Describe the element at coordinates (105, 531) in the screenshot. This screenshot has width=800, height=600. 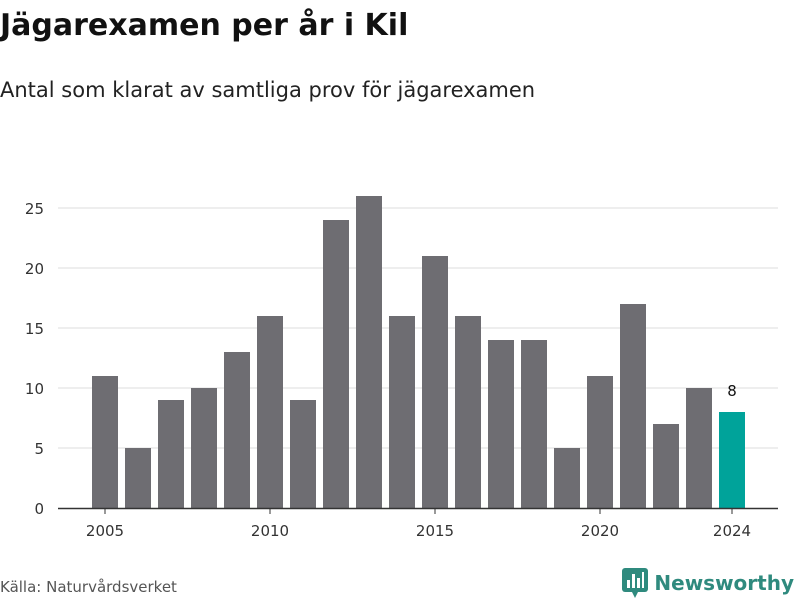
I see `x-tick-label: 2005` at that location.